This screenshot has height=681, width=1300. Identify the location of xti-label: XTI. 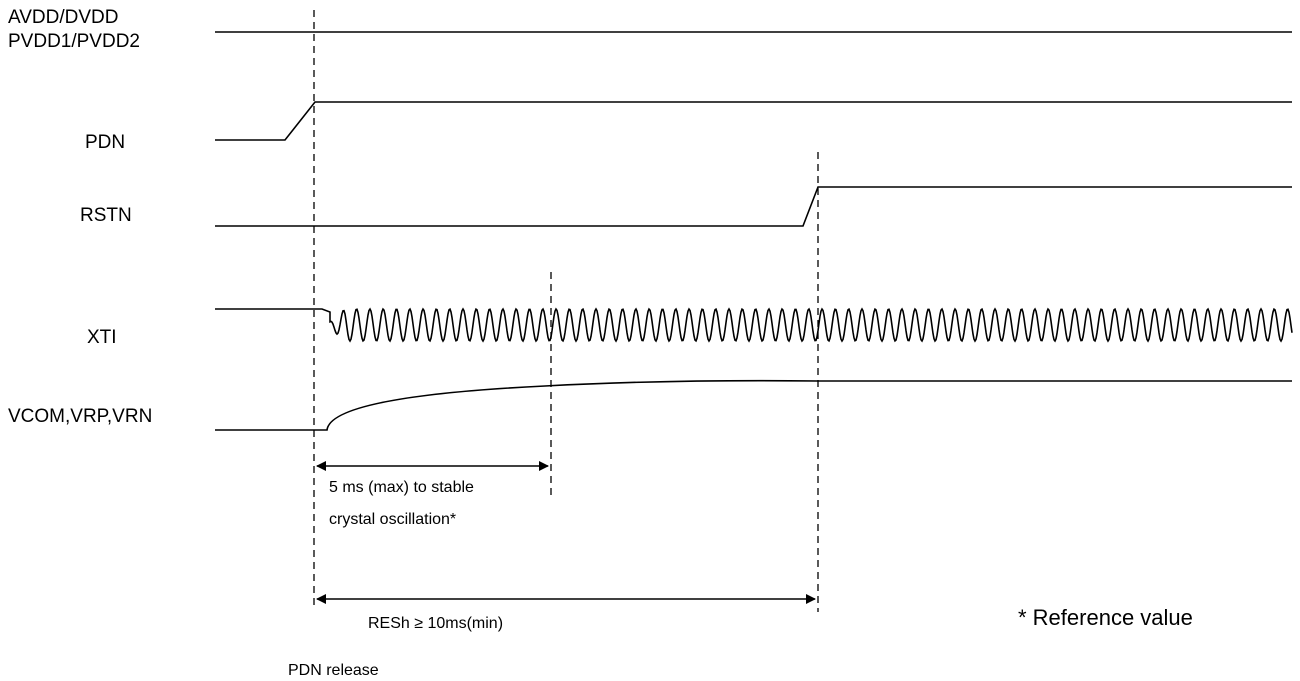
(102, 337).